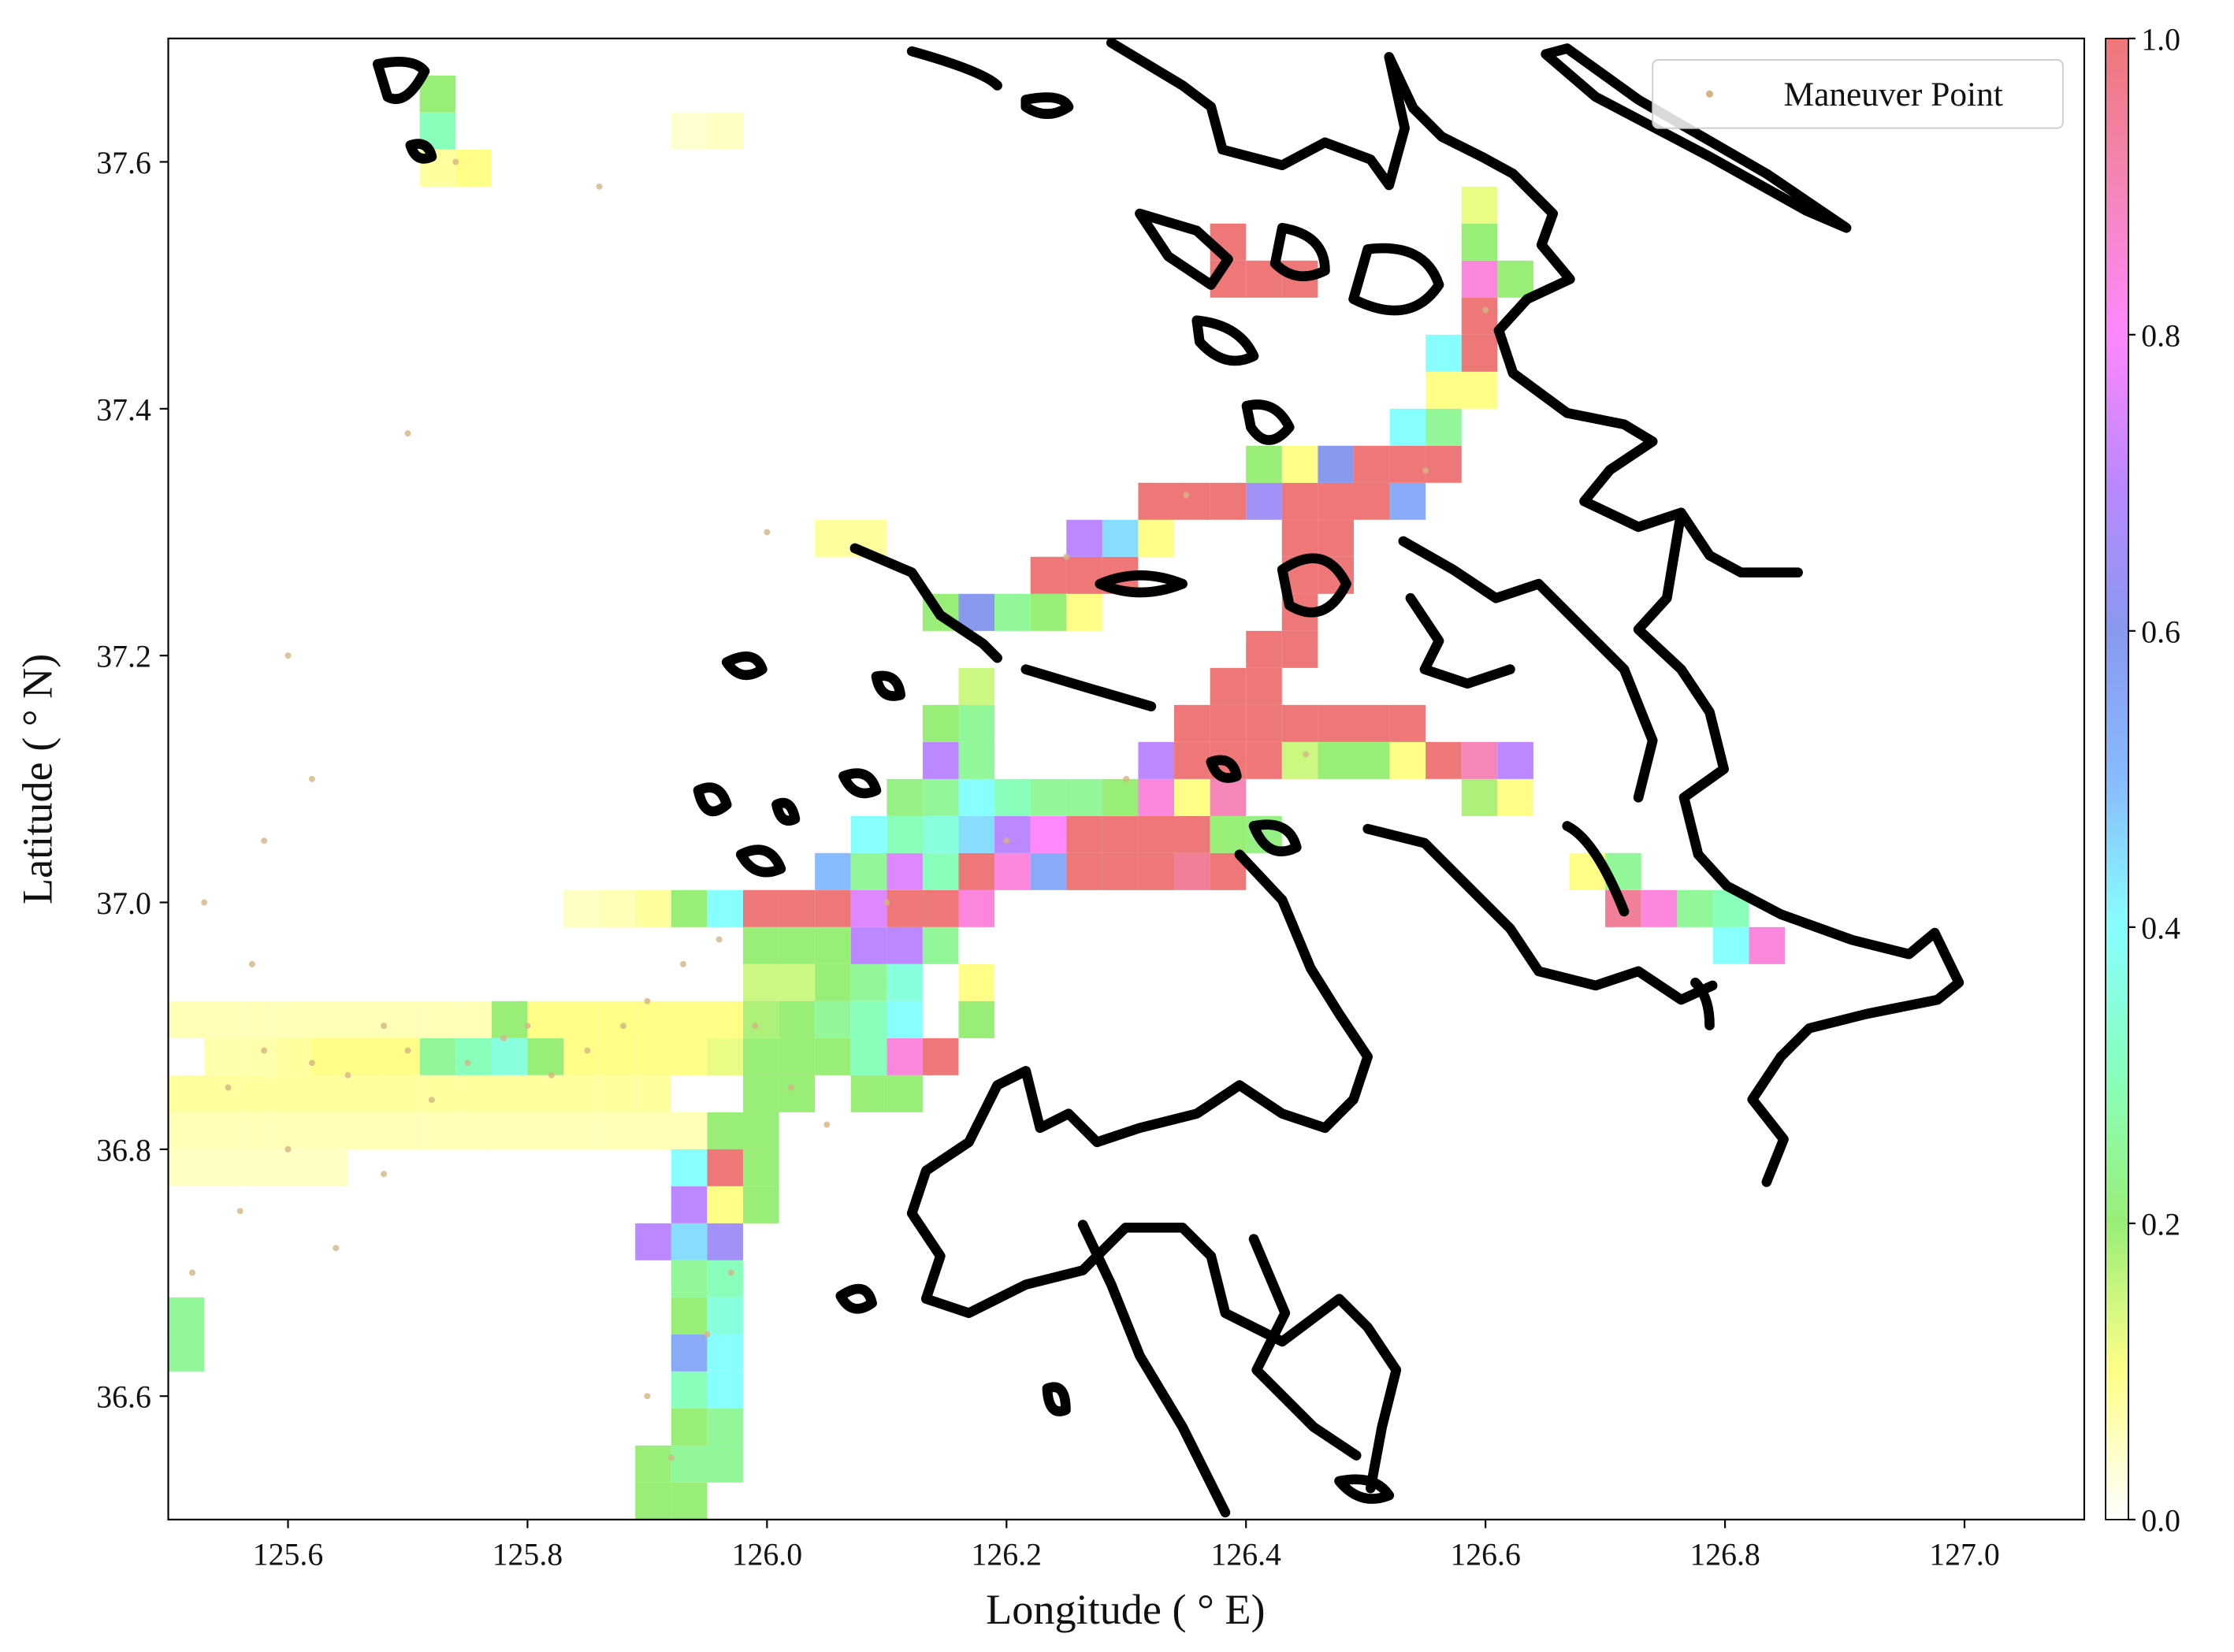 The image size is (2234, 1652). Describe the element at coordinates (123, 904) in the screenshot. I see `y-tick-label: 37.0` at that location.